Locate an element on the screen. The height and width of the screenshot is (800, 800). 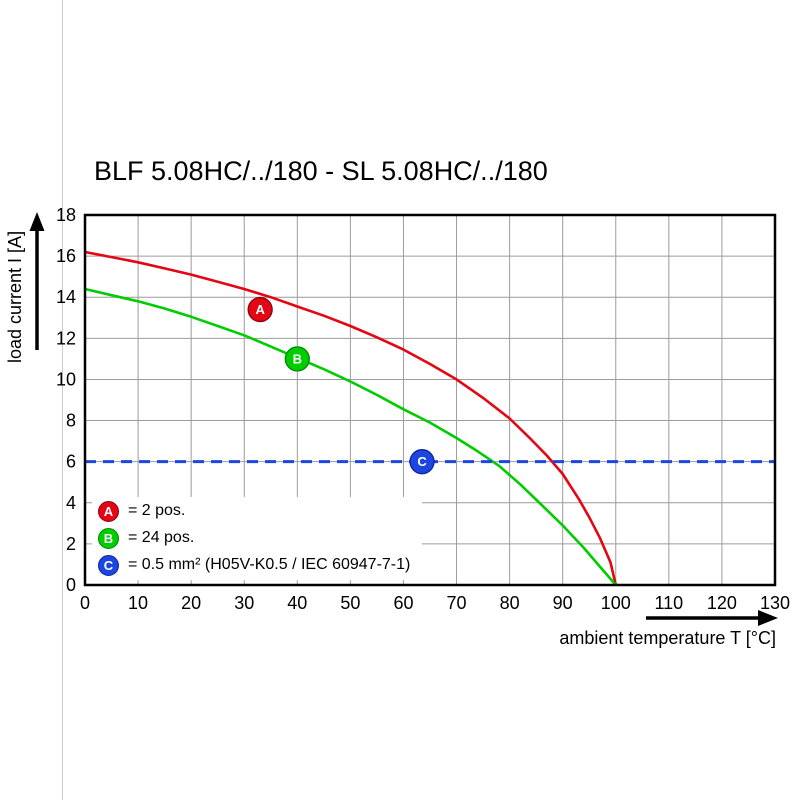
y-tick-label: 0 is located at coordinates (71, 585).